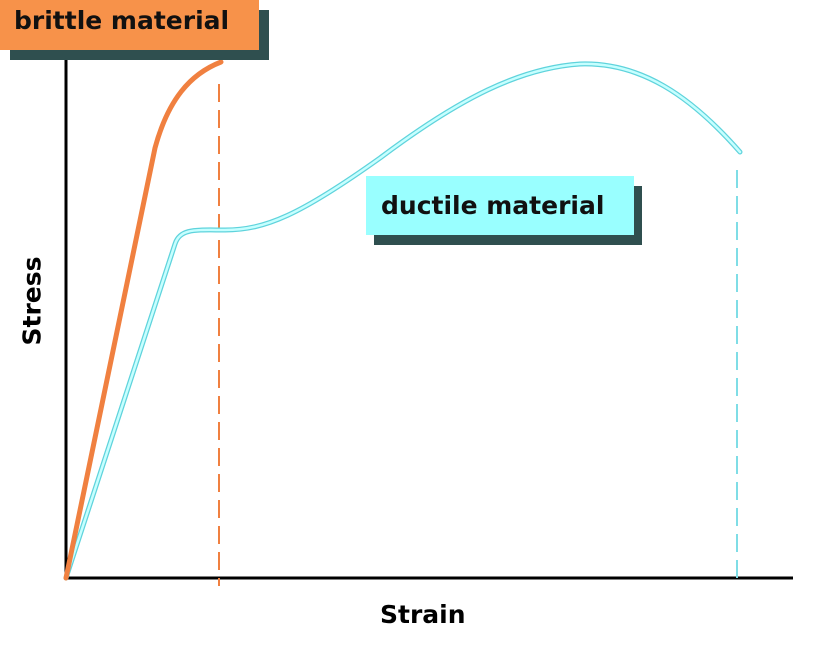  What do you see at coordinates (500, 205) in the screenshot?
I see `ductile-material-label: ductile material` at bounding box center [500, 205].